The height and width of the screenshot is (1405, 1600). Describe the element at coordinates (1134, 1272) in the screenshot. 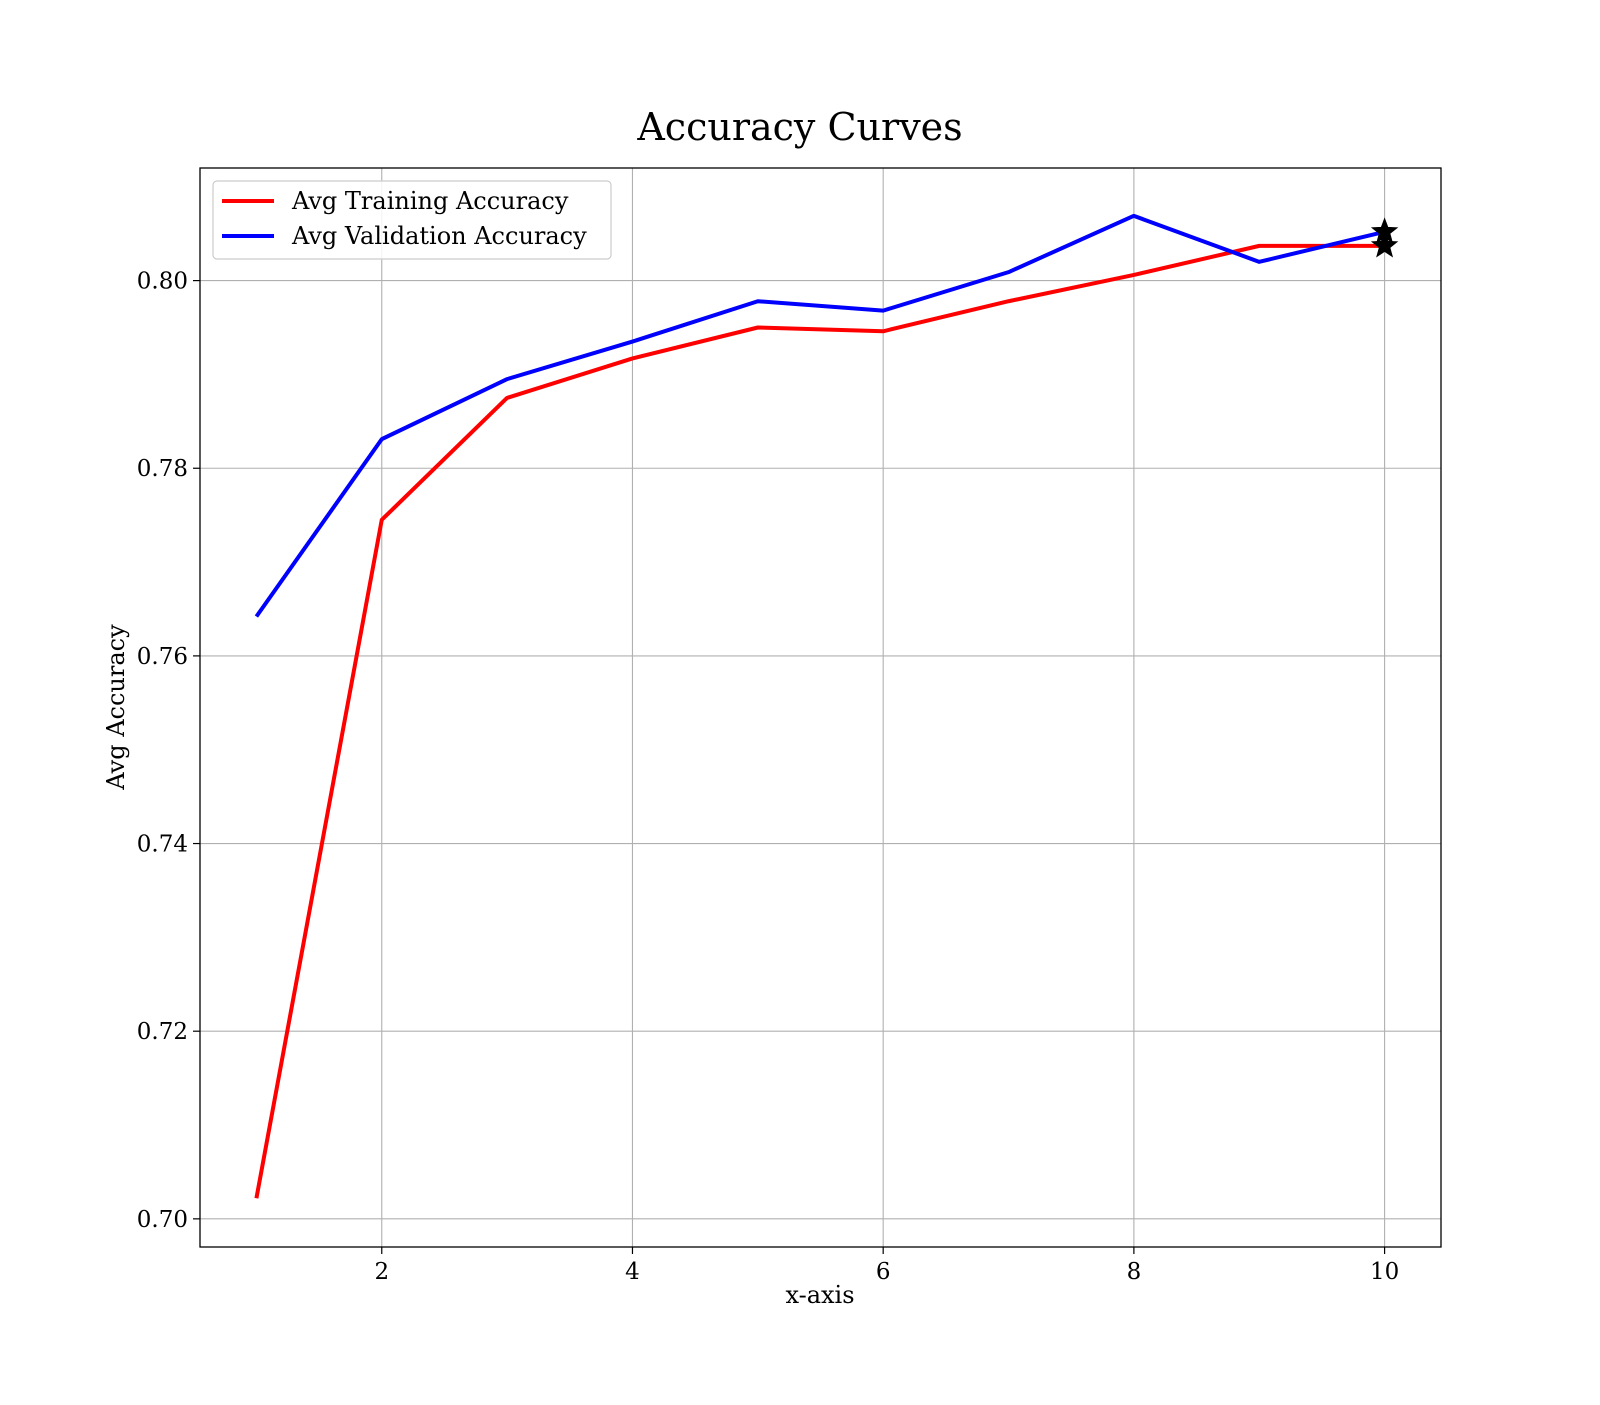

I see `x-tick-label: 8` at that location.